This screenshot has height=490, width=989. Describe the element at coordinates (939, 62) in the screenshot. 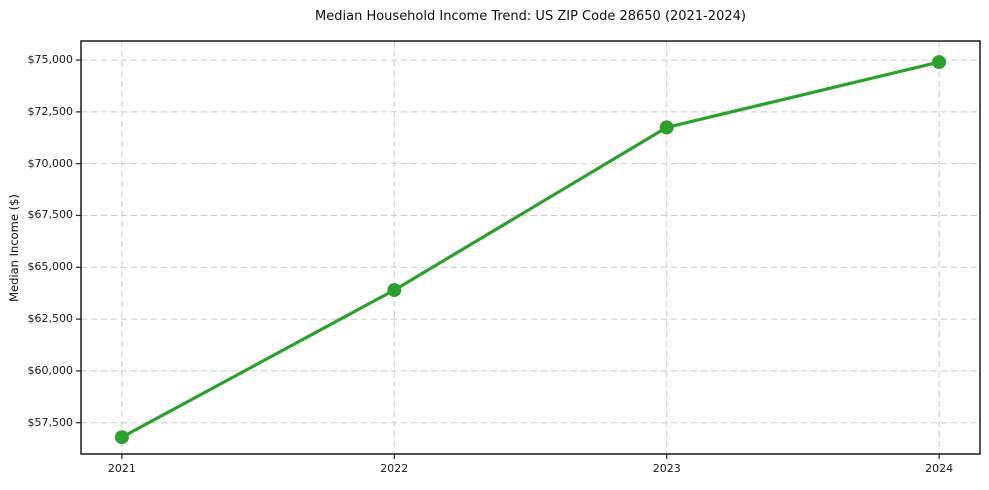

I see `data-point-2024` at that location.